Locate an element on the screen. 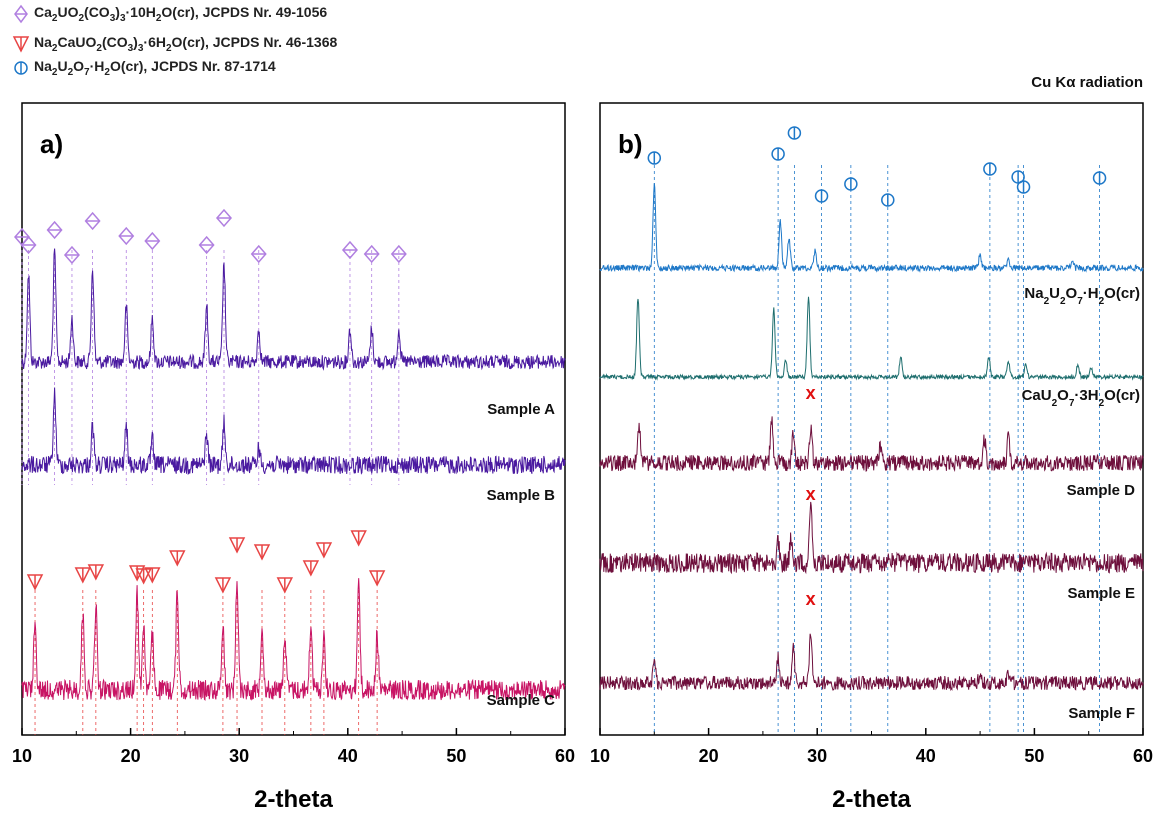  legend-item-circle: Na2U2O7·H2O(cr), JCPDS Nr. 87-1714 is located at coordinates (142, 68).